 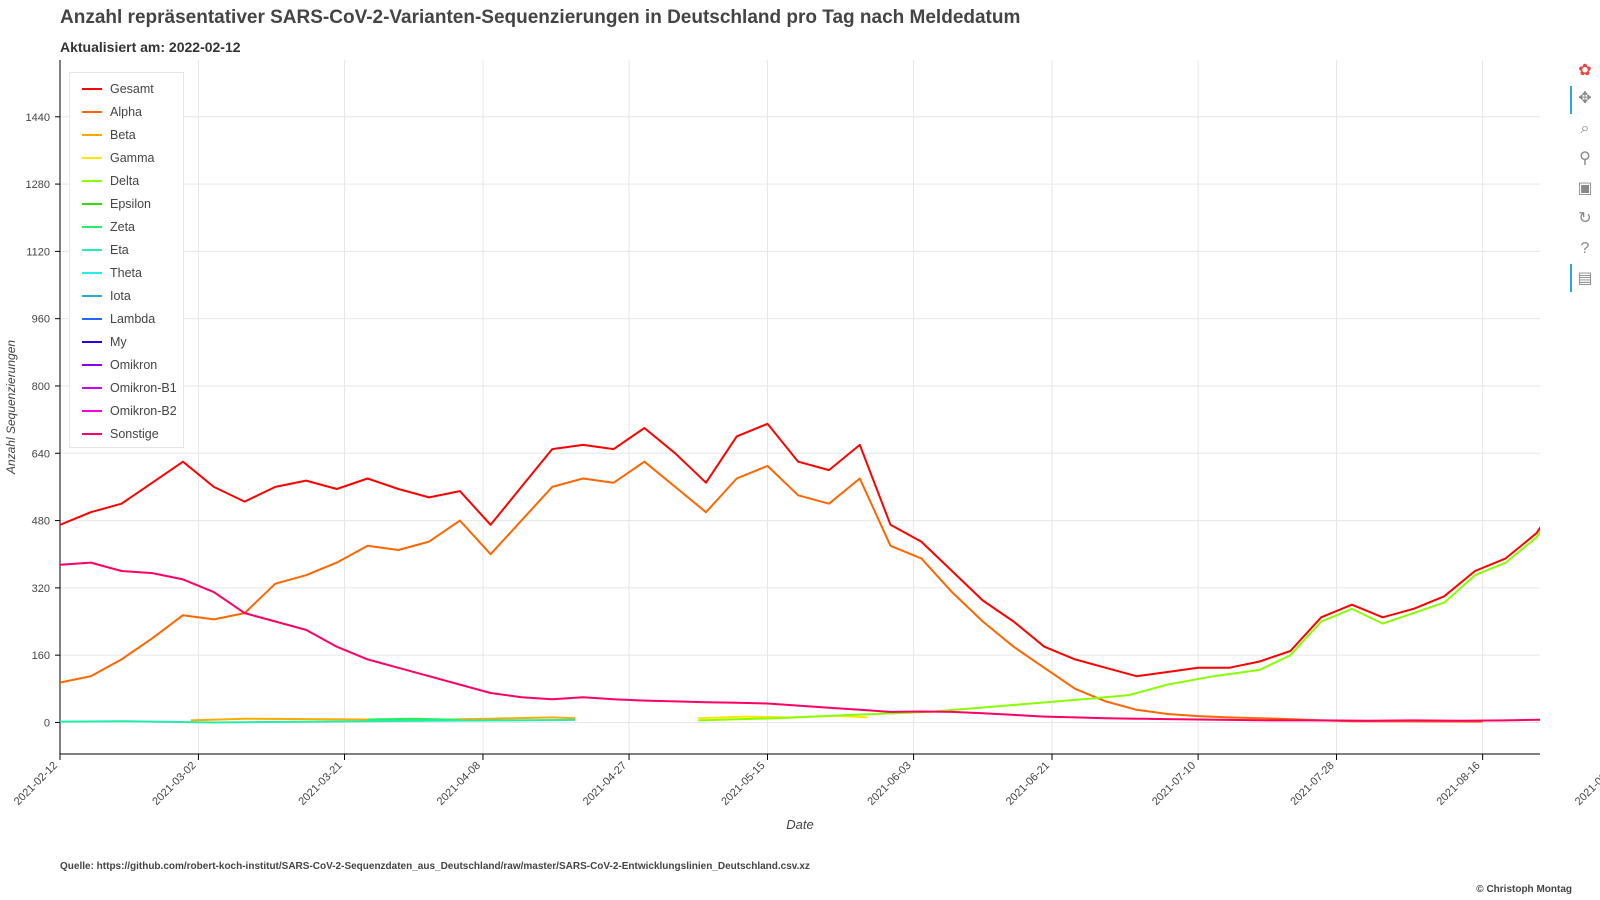 I want to click on legend-label: Theta, so click(x=126, y=272).